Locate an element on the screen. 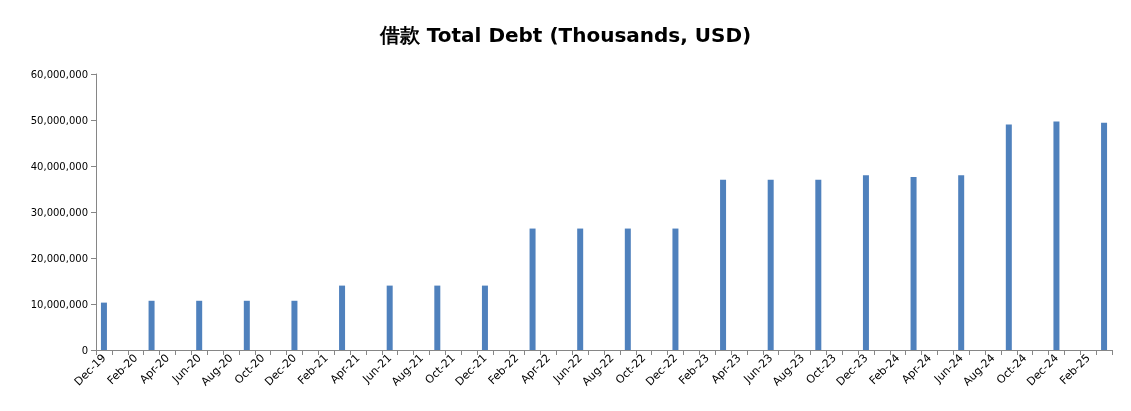 The image size is (1131, 411). y-tick-label: 20,000,000 is located at coordinates (59, 258).